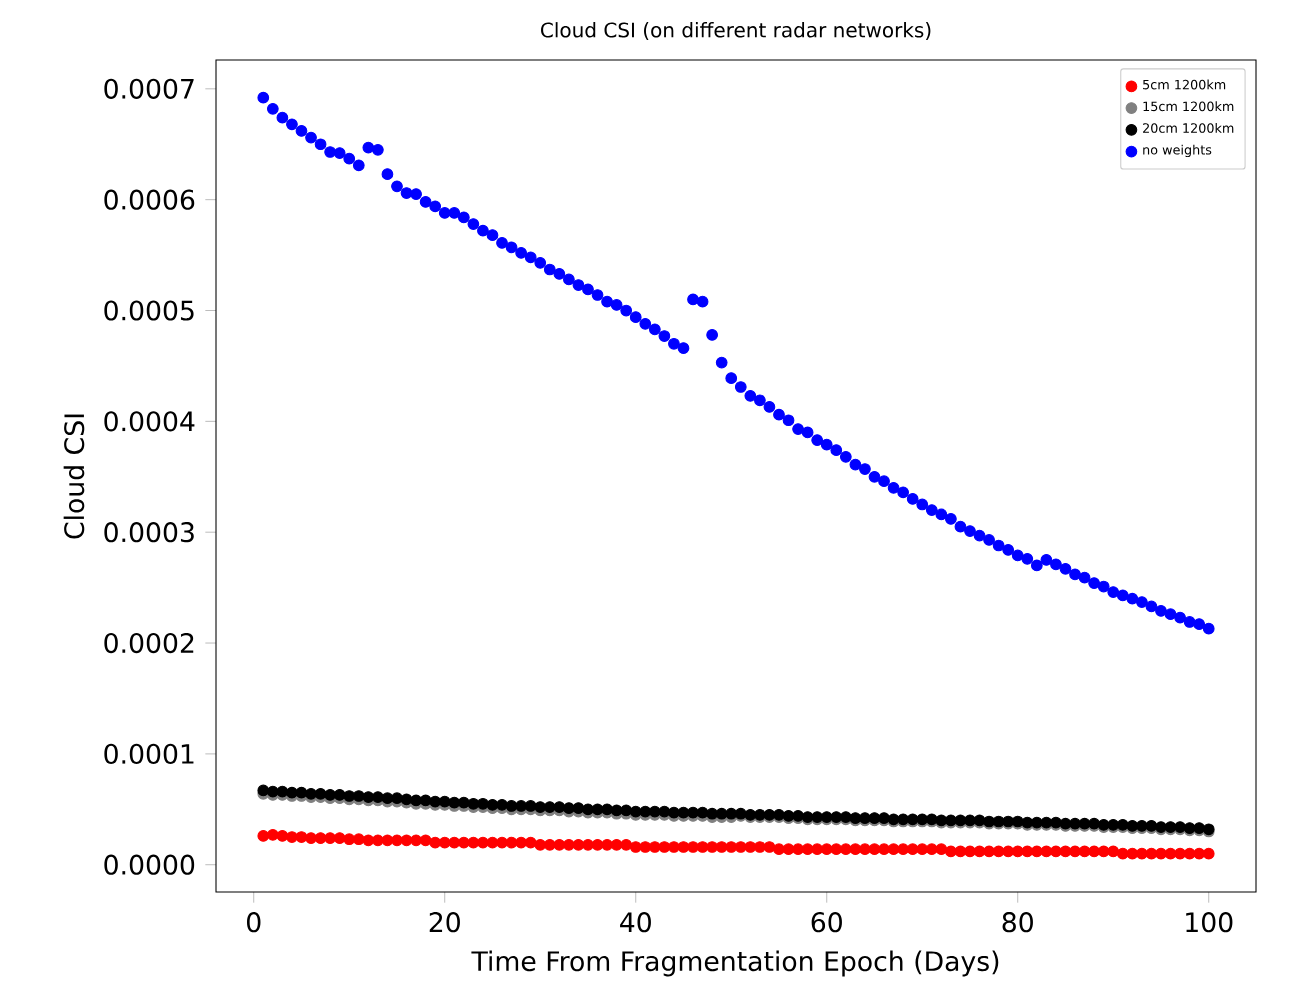  What do you see at coordinates (444, 922) in the screenshot?
I see `x-tick-label: 20` at bounding box center [444, 922].